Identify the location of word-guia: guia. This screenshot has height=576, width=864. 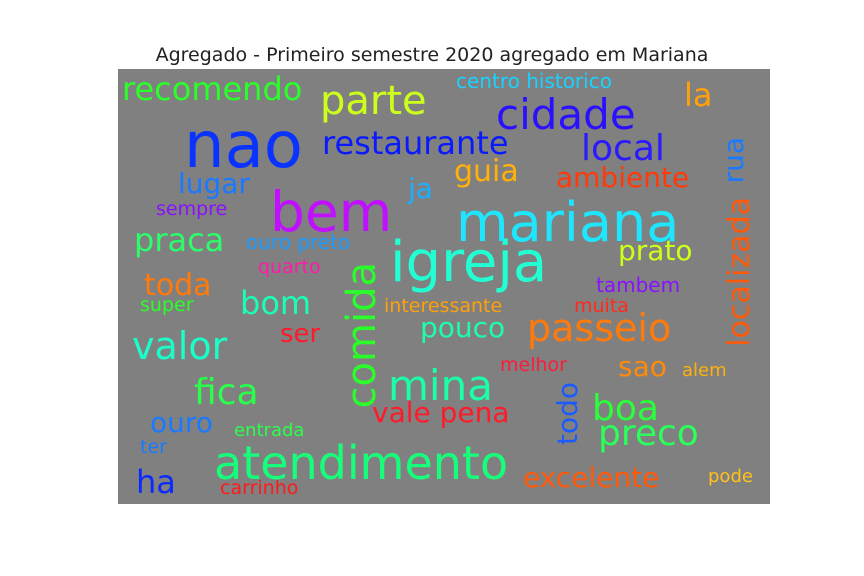
(486, 171).